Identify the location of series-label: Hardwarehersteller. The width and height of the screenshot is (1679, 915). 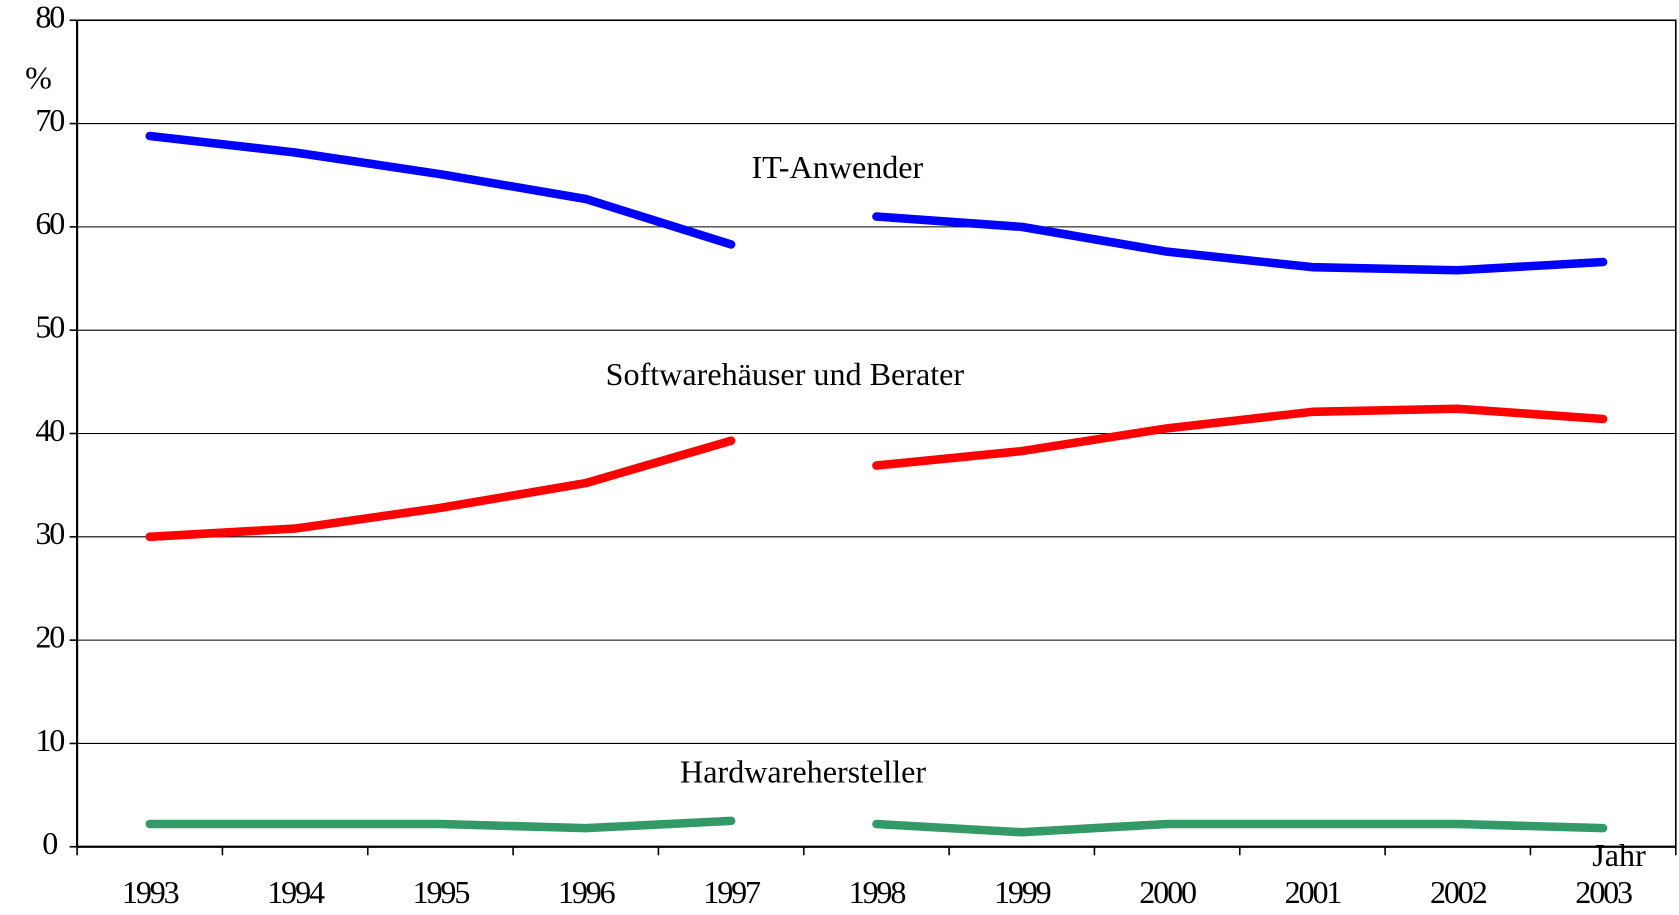
(803, 772).